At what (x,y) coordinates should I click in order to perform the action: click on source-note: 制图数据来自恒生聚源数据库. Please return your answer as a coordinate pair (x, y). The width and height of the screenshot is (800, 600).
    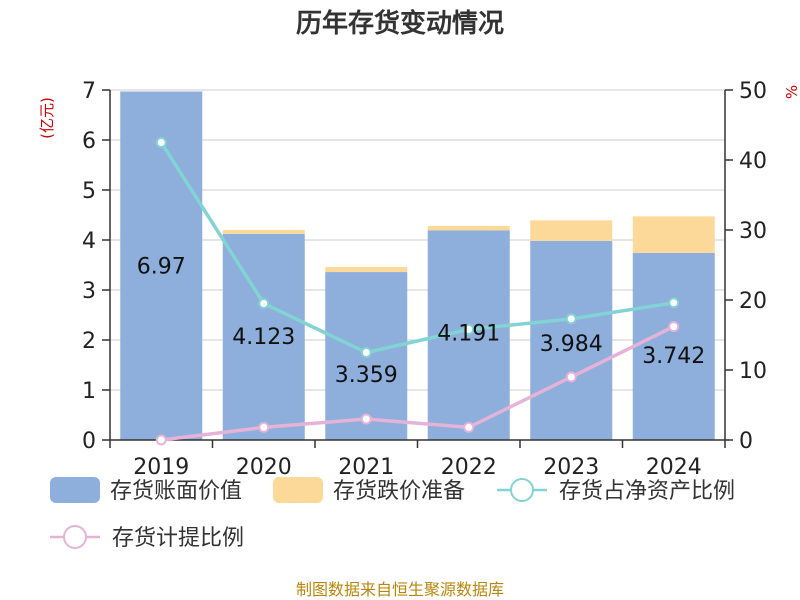
    Looking at the image, I should click on (400, 589).